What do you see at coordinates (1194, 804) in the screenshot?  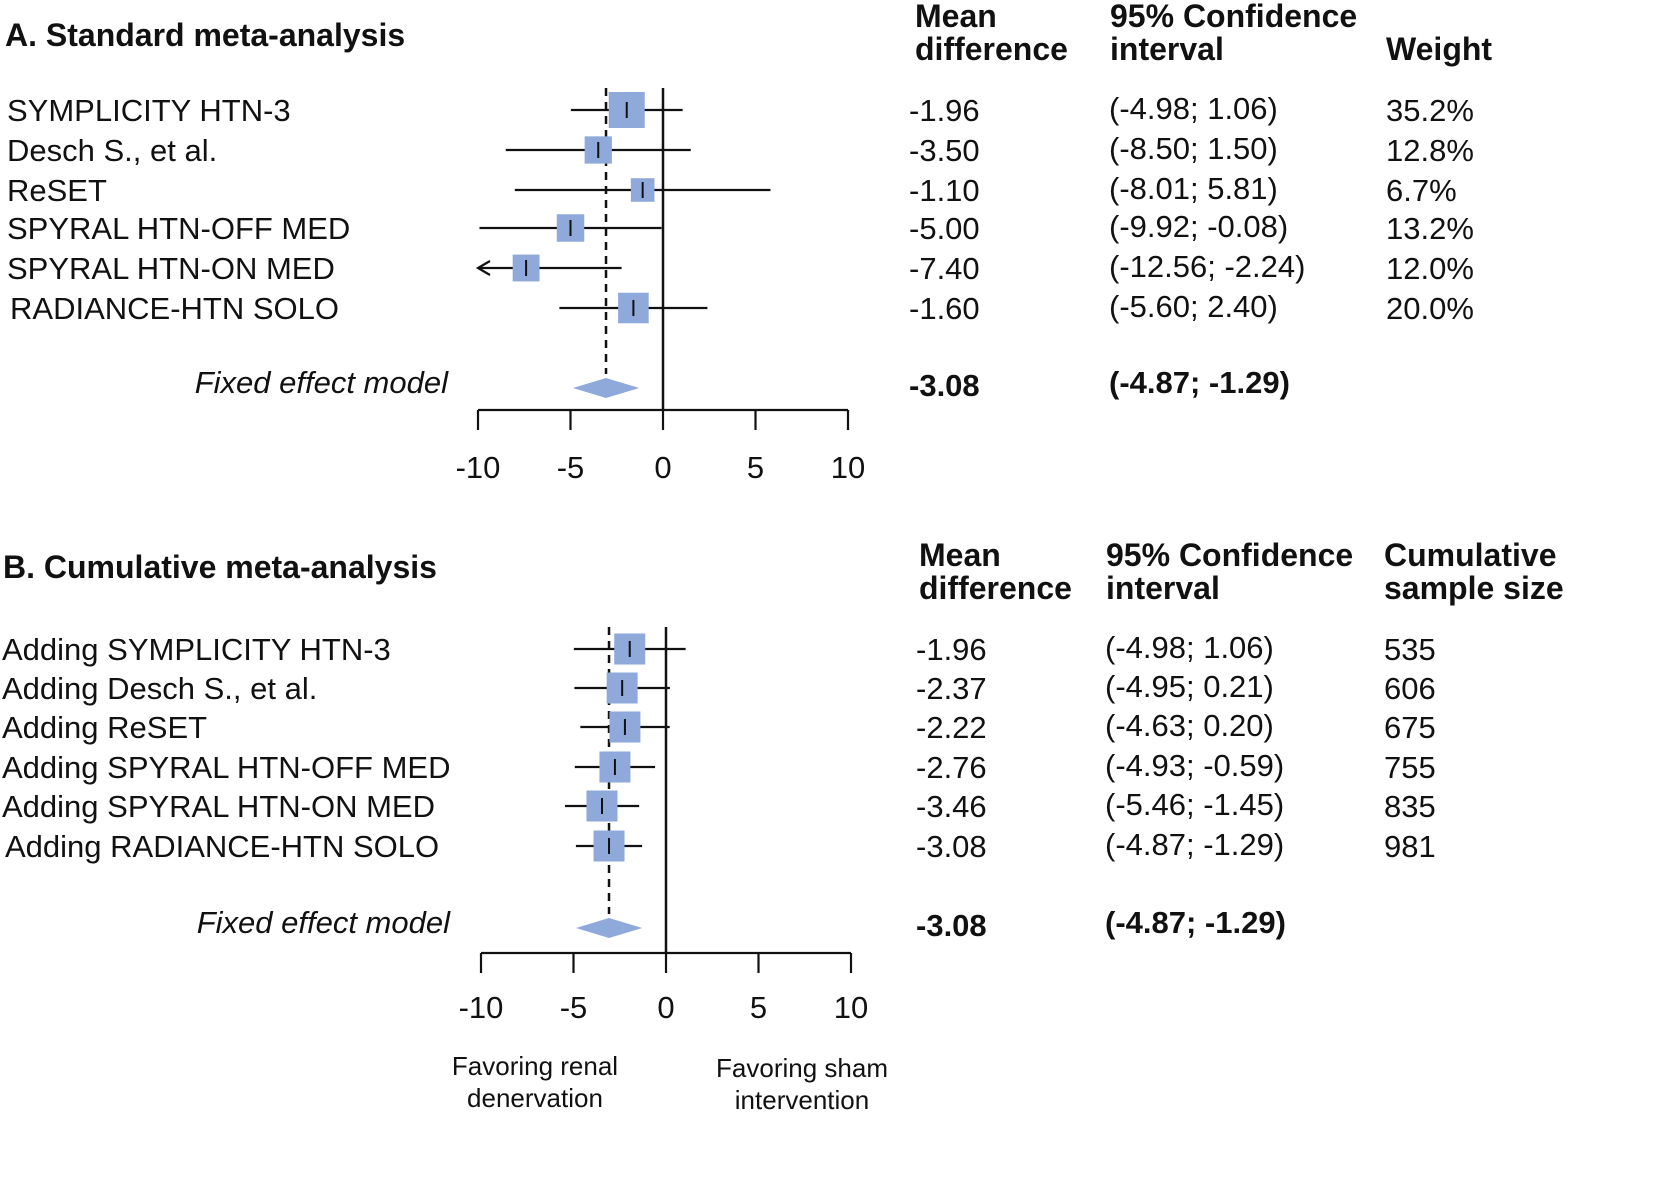 I see `panel-b-row-ci: (-5.46; -1.45)` at bounding box center [1194, 804].